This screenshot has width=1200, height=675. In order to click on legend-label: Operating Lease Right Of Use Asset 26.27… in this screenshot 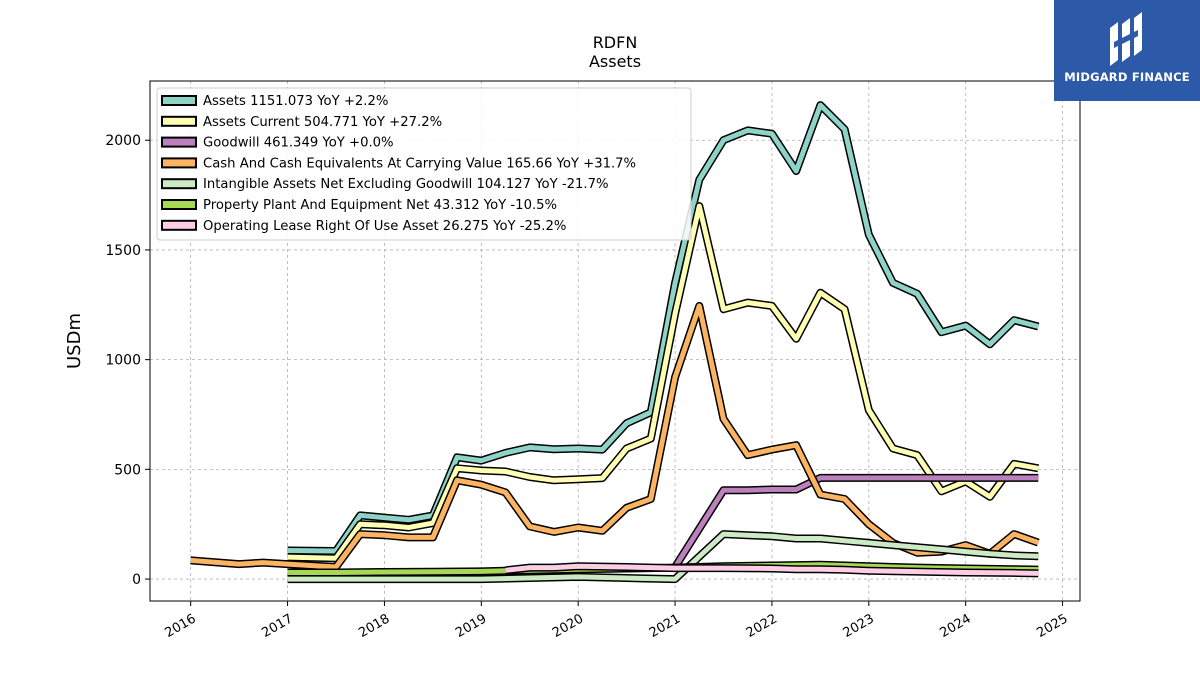, I will do `click(384, 226)`.